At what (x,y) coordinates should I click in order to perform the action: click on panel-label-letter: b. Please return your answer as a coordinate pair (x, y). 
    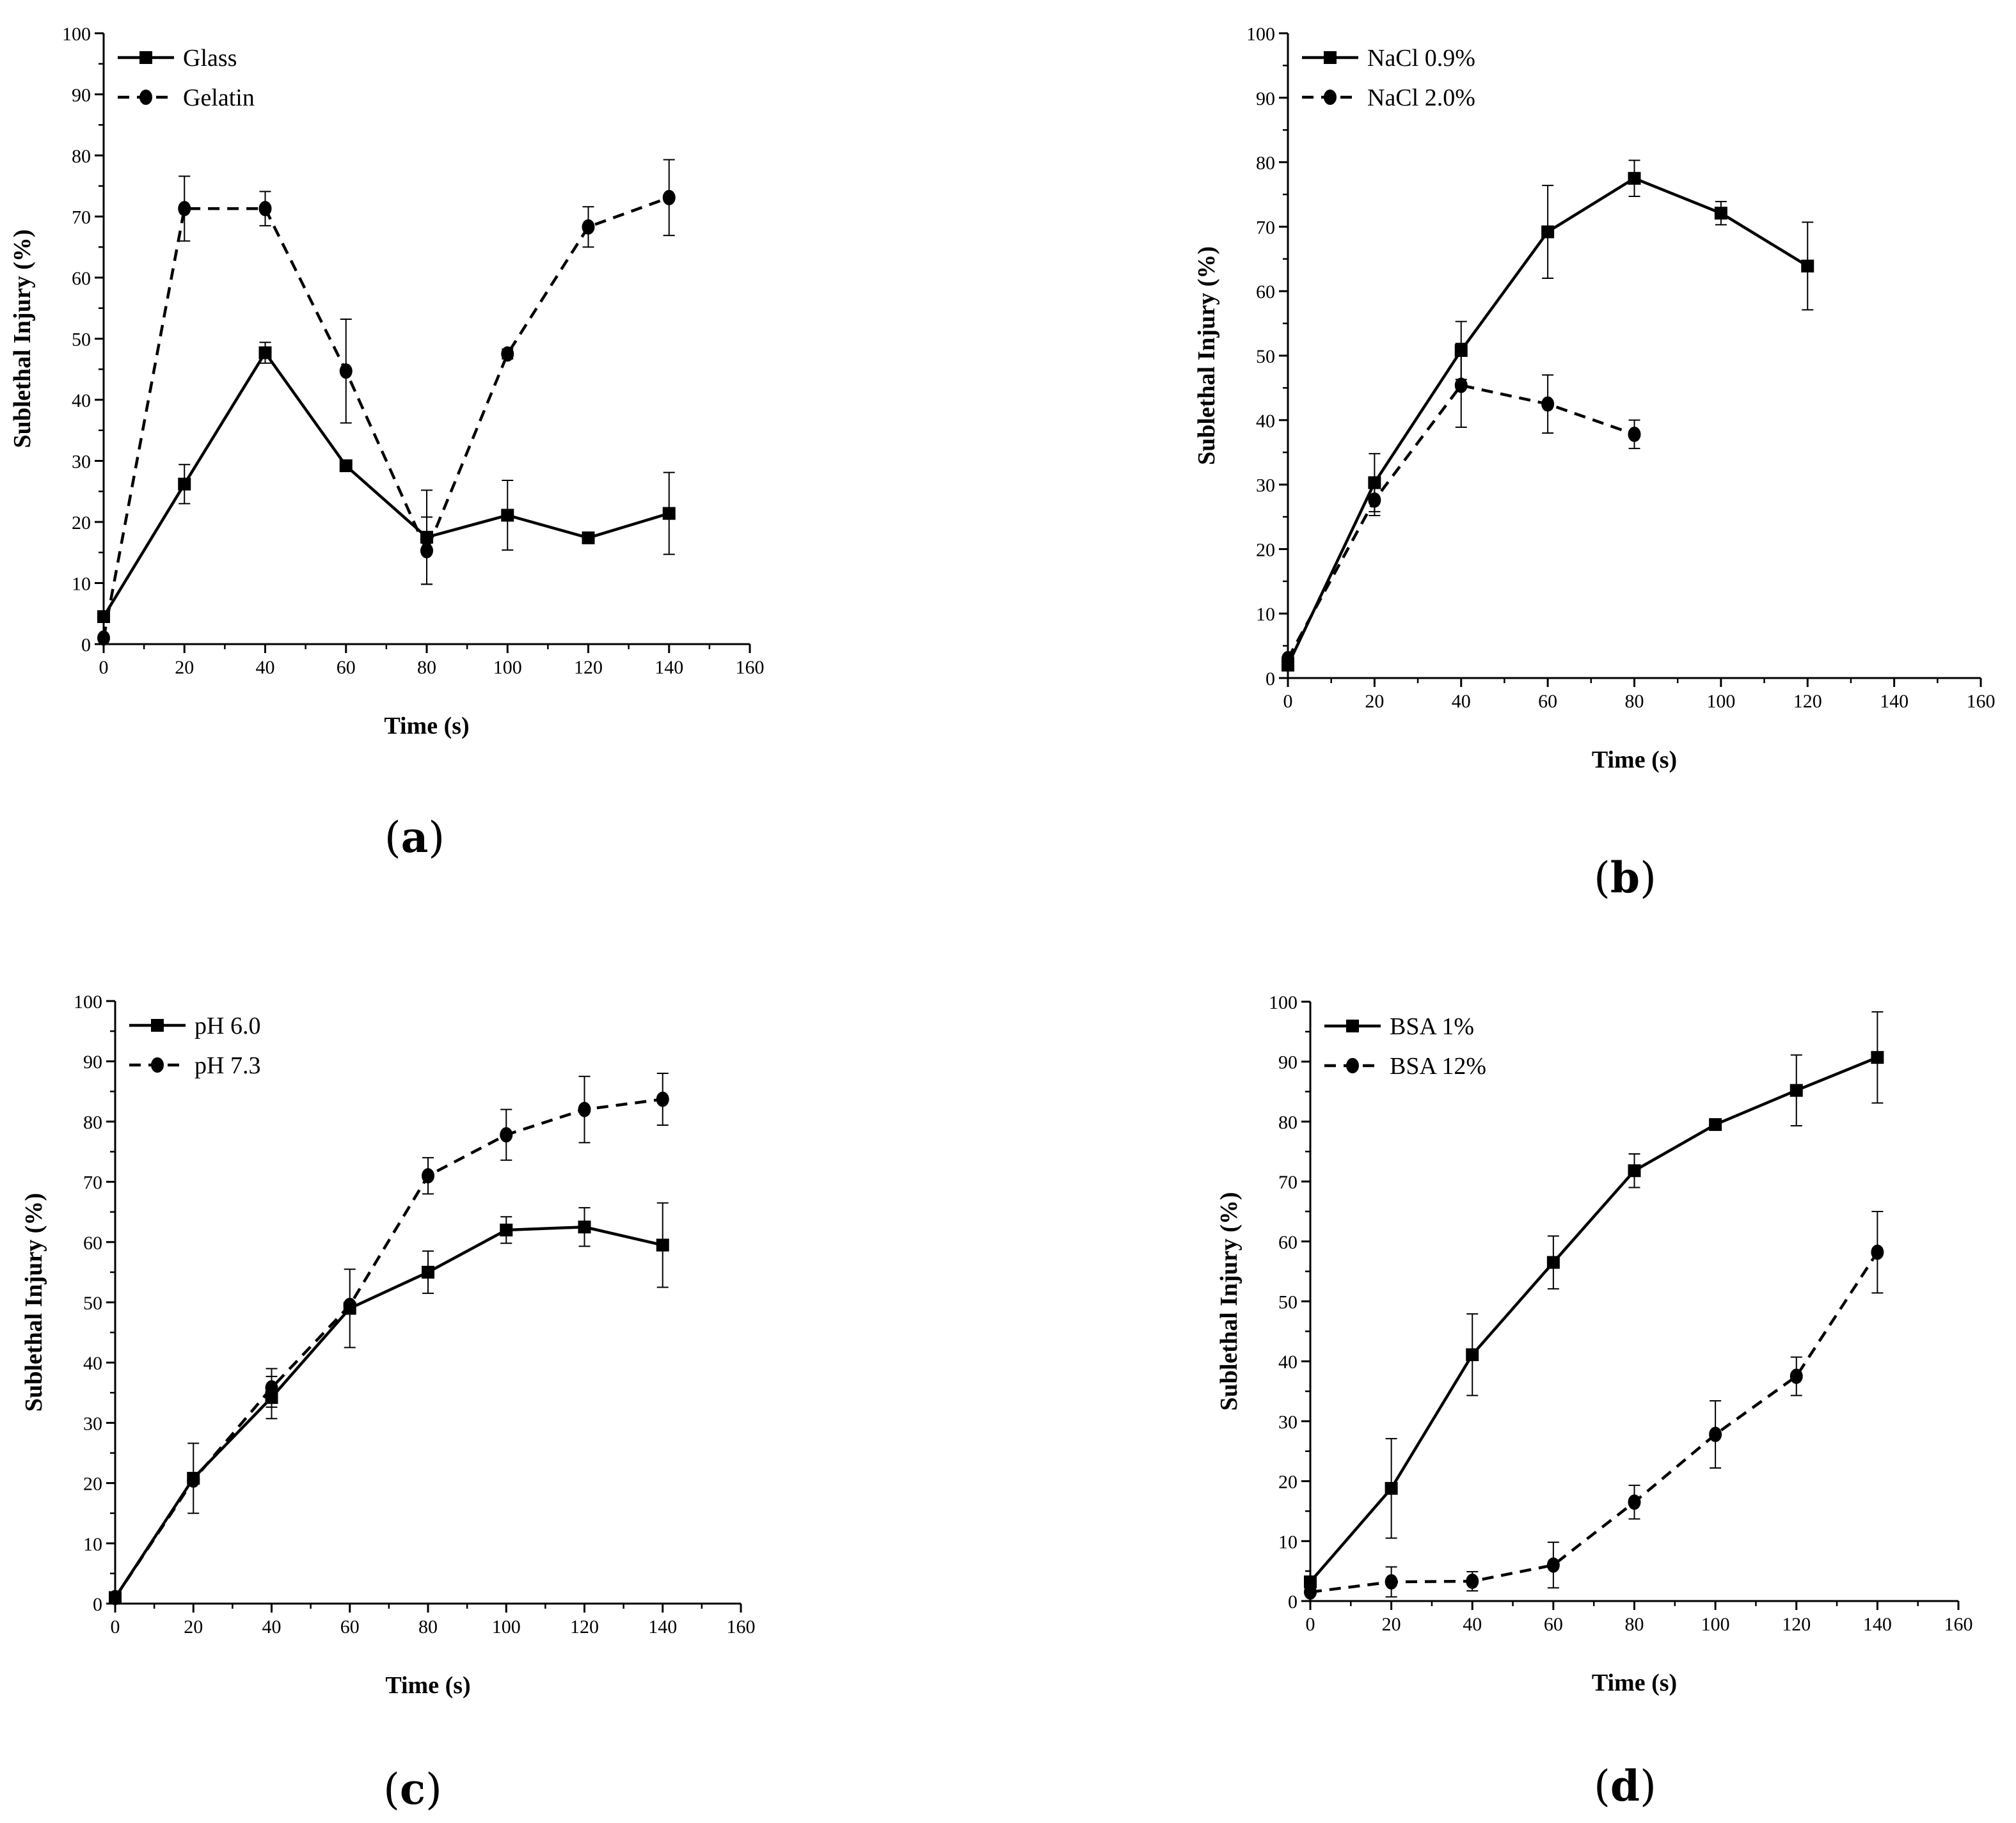
    Looking at the image, I should click on (1625, 878).